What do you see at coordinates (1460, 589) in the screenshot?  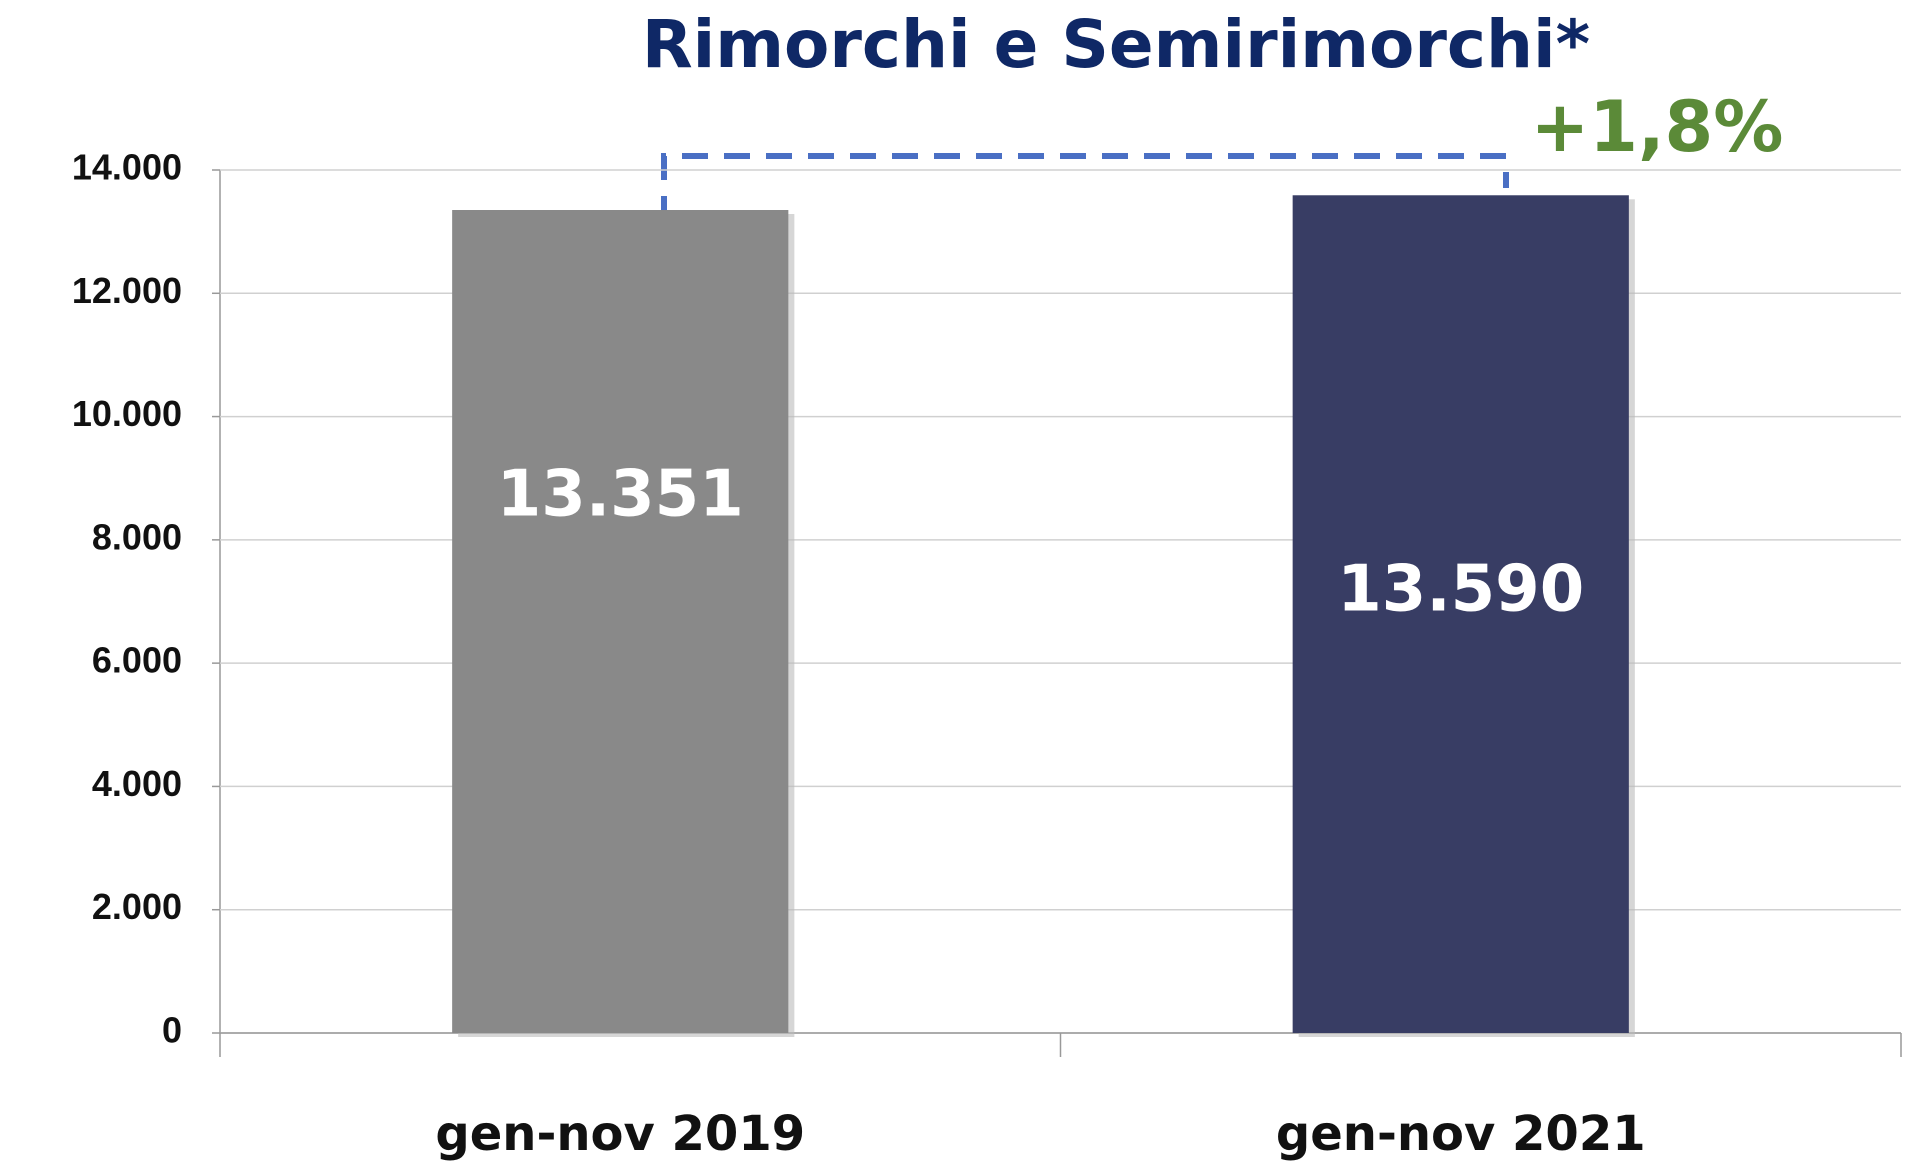 I see `value-label: 13.590` at bounding box center [1460, 589].